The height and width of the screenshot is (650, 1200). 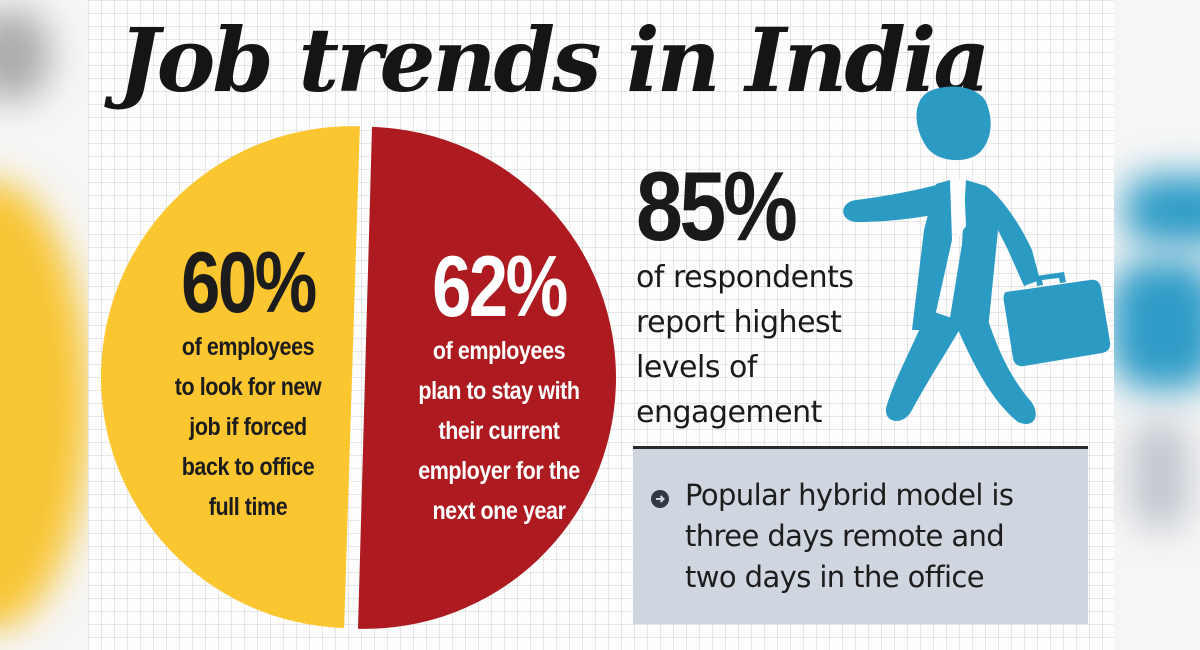 What do you see at coordinates (500, 287) in the screenshot?
I see `stat-value-62: 62%` at bounding box center [500, 287].